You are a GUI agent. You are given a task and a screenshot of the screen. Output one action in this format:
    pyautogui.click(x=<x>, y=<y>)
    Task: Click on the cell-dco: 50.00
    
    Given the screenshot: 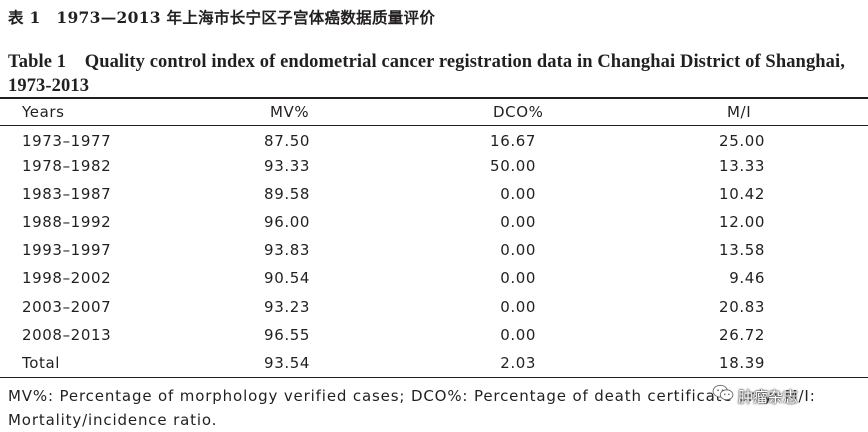 What is the action you would take?
    pyautogui.click(x=513, y=166)
    